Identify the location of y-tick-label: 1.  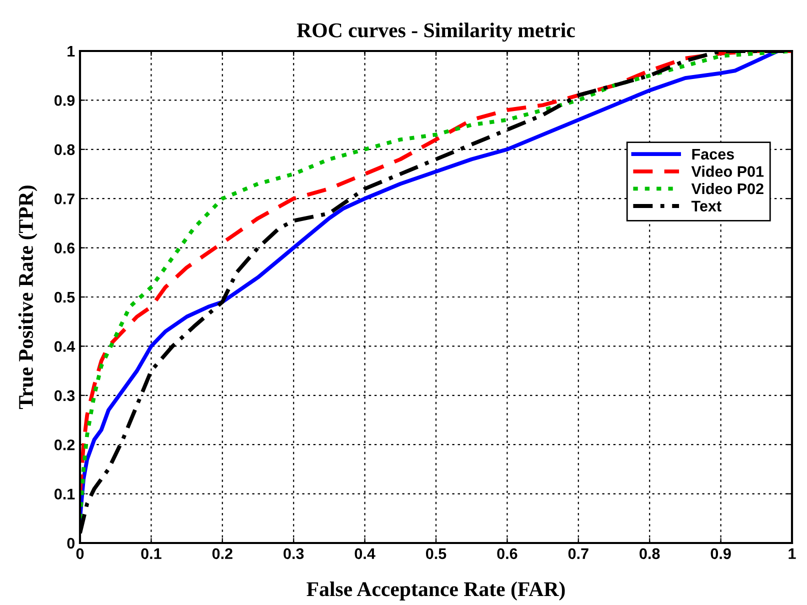
(71, 51).